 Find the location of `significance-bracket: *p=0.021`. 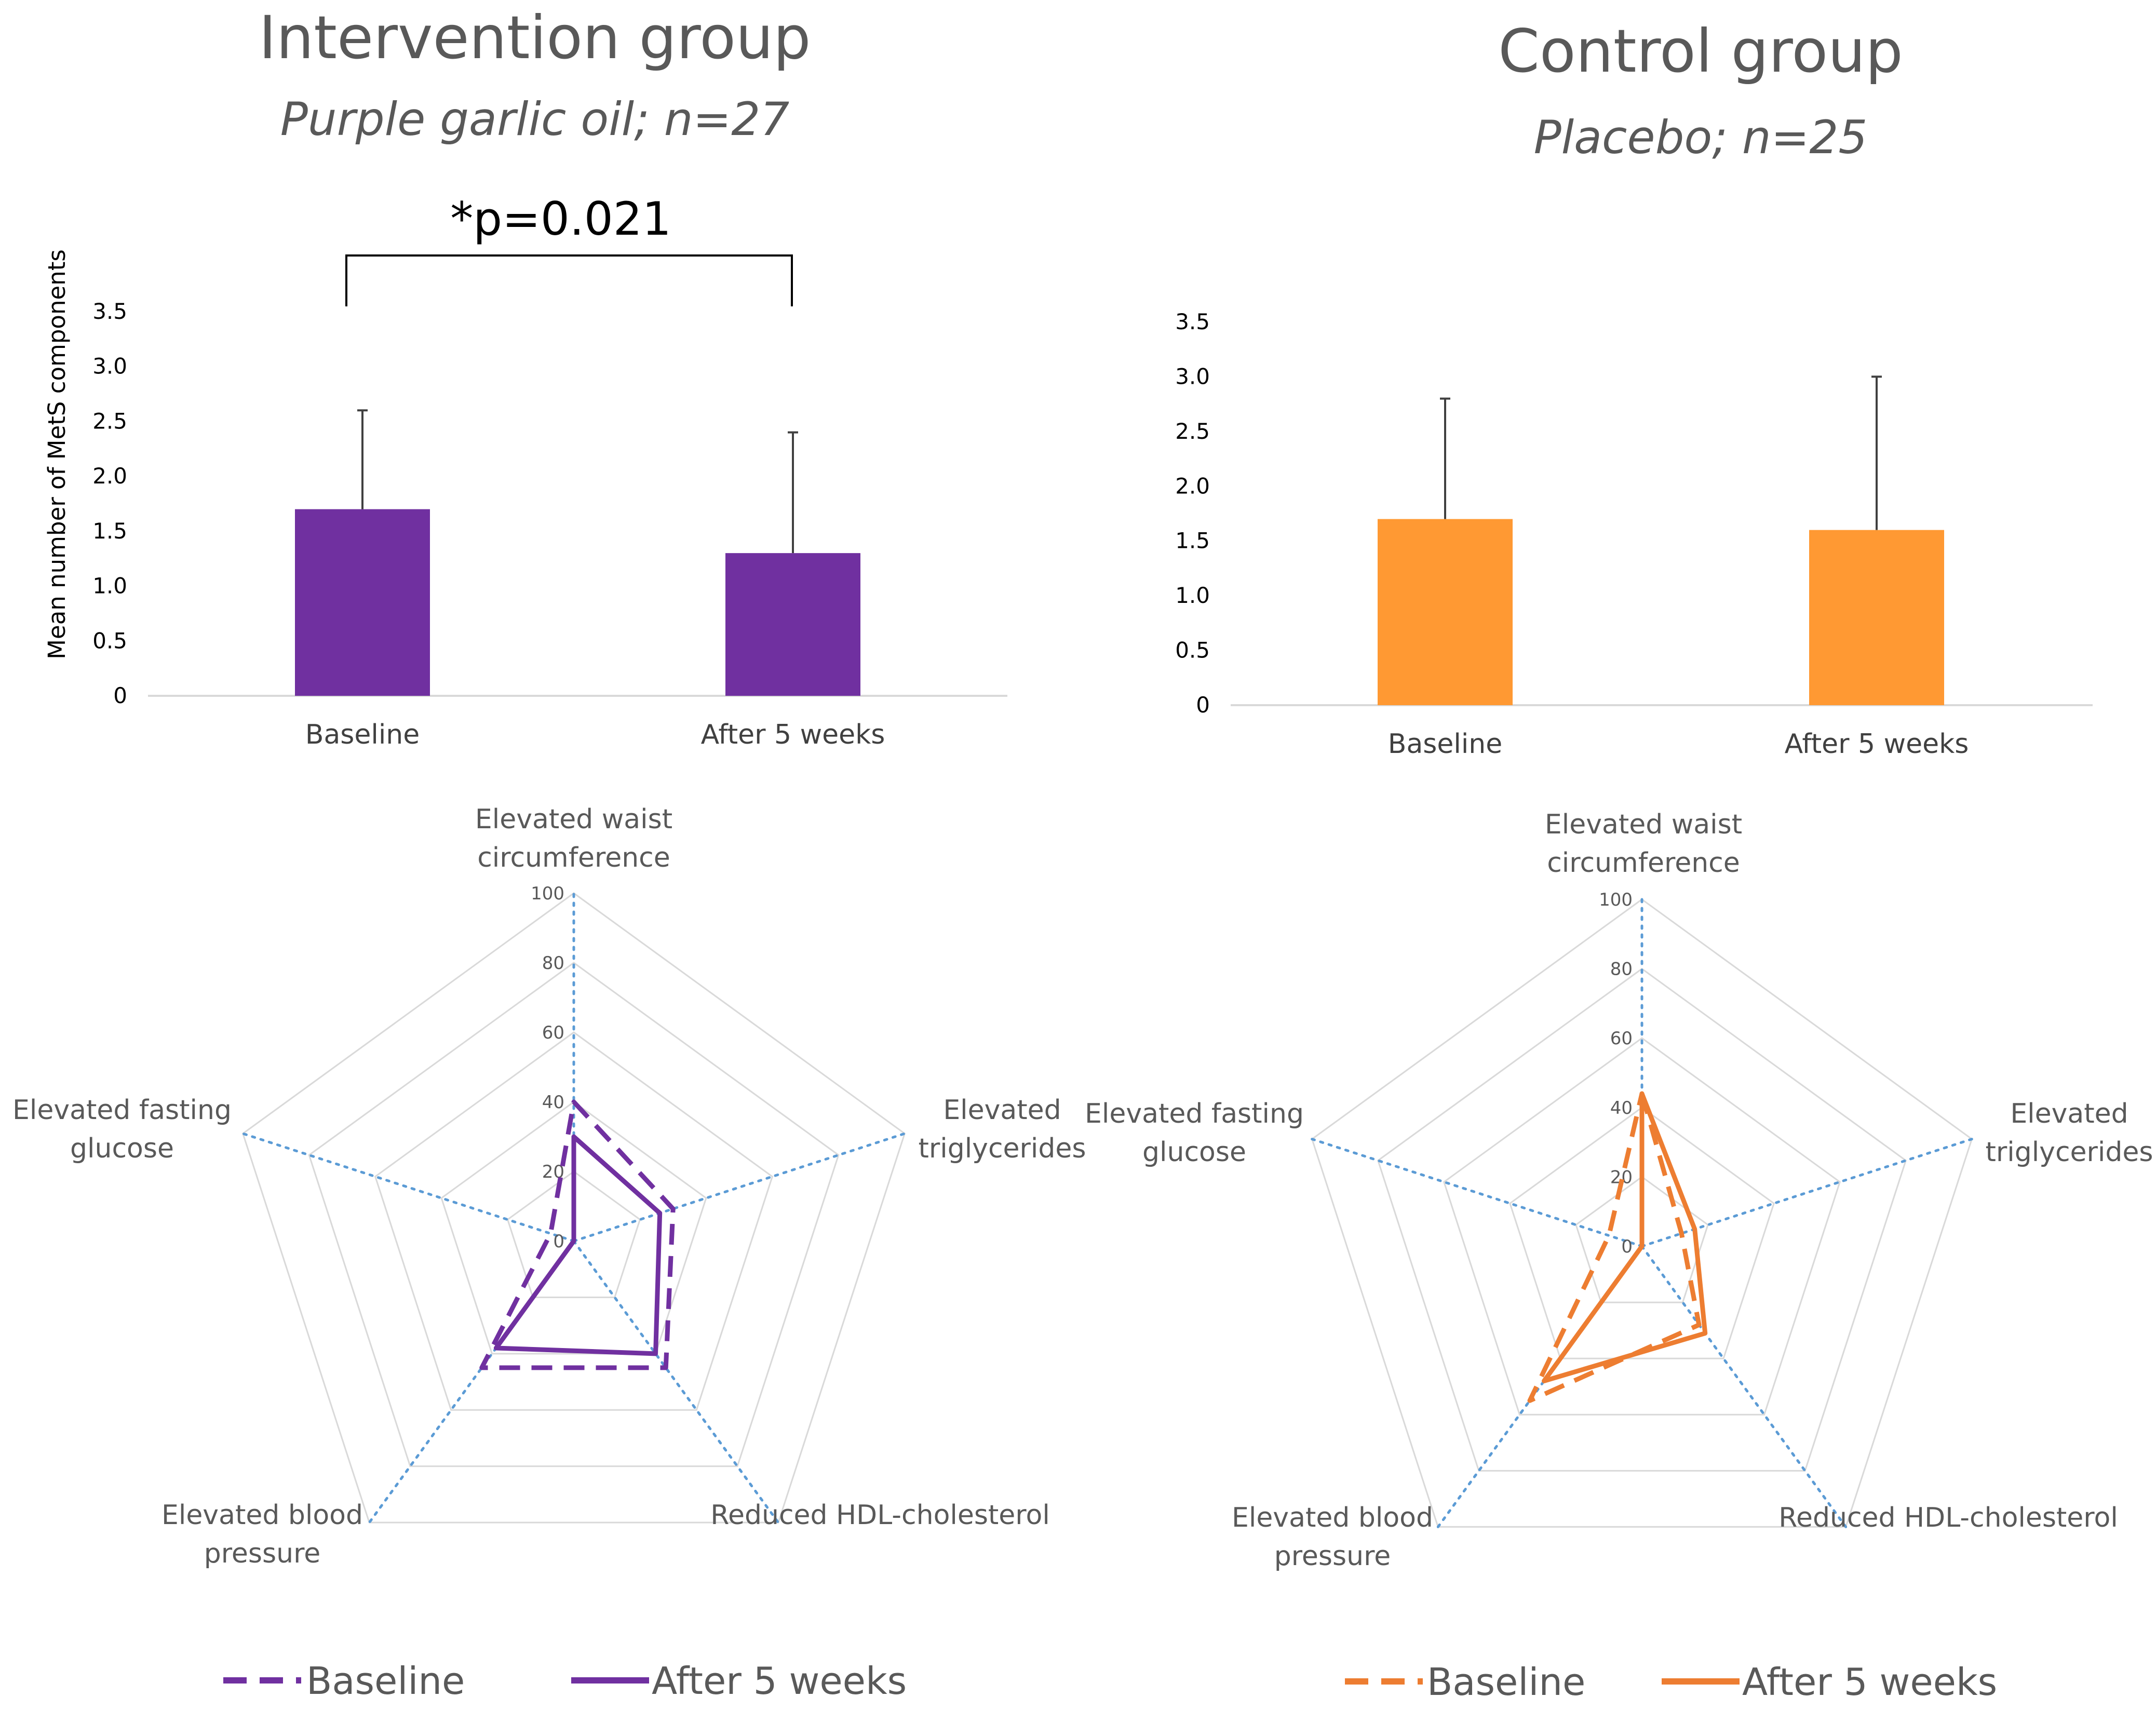

significance-bracket: *p=0.021 is located at coordinates (569, 249).